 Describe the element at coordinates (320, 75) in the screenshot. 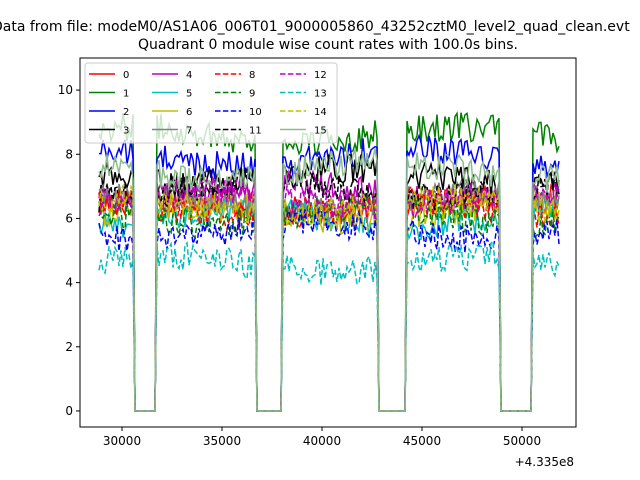

I see `legend-label-12: 12` at that location.